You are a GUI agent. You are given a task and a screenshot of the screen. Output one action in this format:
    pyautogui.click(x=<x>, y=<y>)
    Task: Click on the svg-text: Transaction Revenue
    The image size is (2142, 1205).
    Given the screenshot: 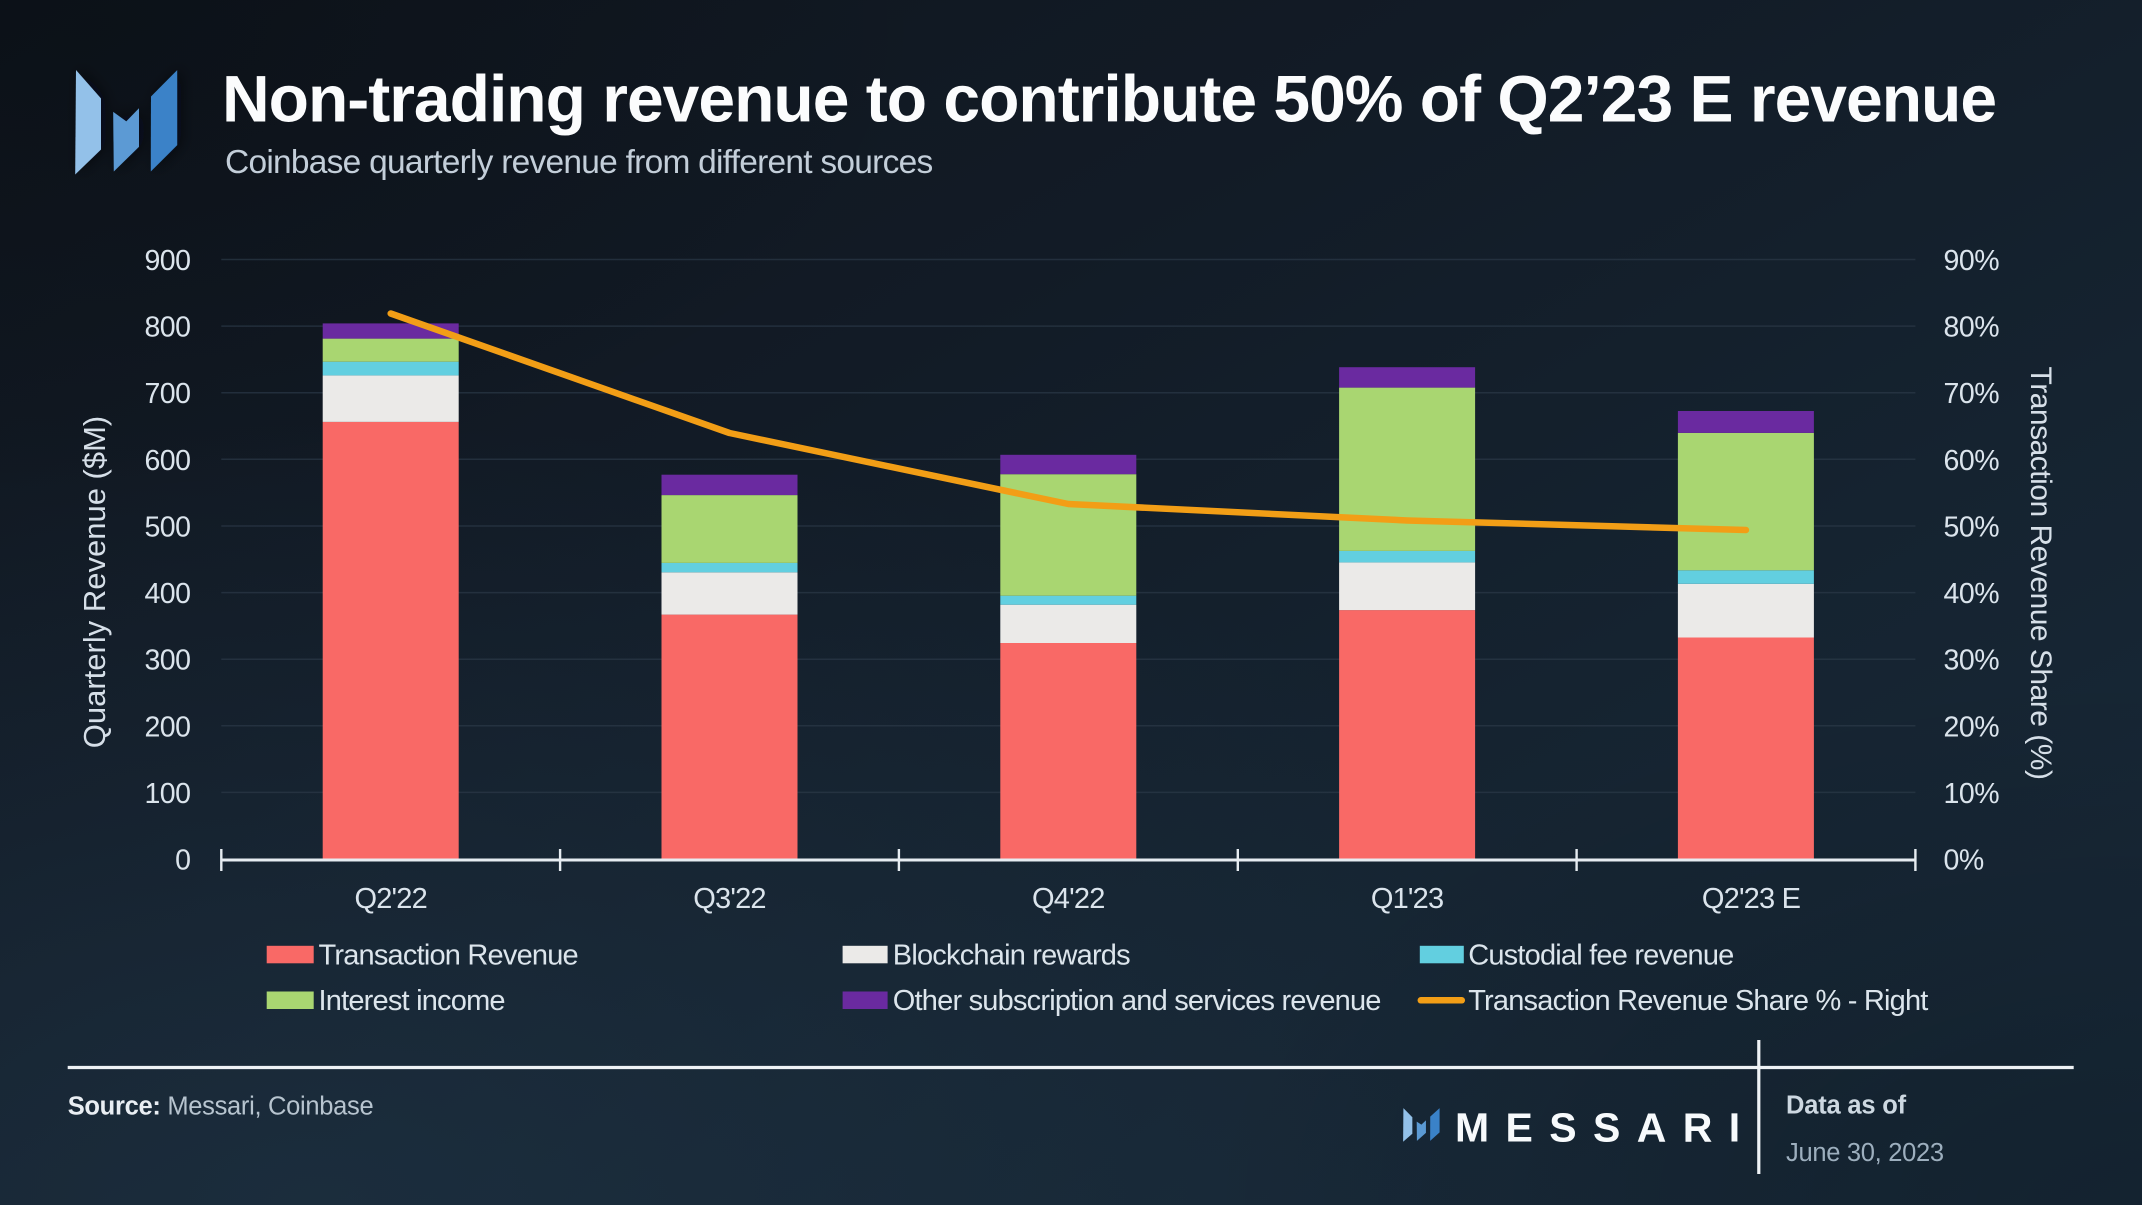 What is the action you would take?
    pyautogui.click(x=448, y=956)
    